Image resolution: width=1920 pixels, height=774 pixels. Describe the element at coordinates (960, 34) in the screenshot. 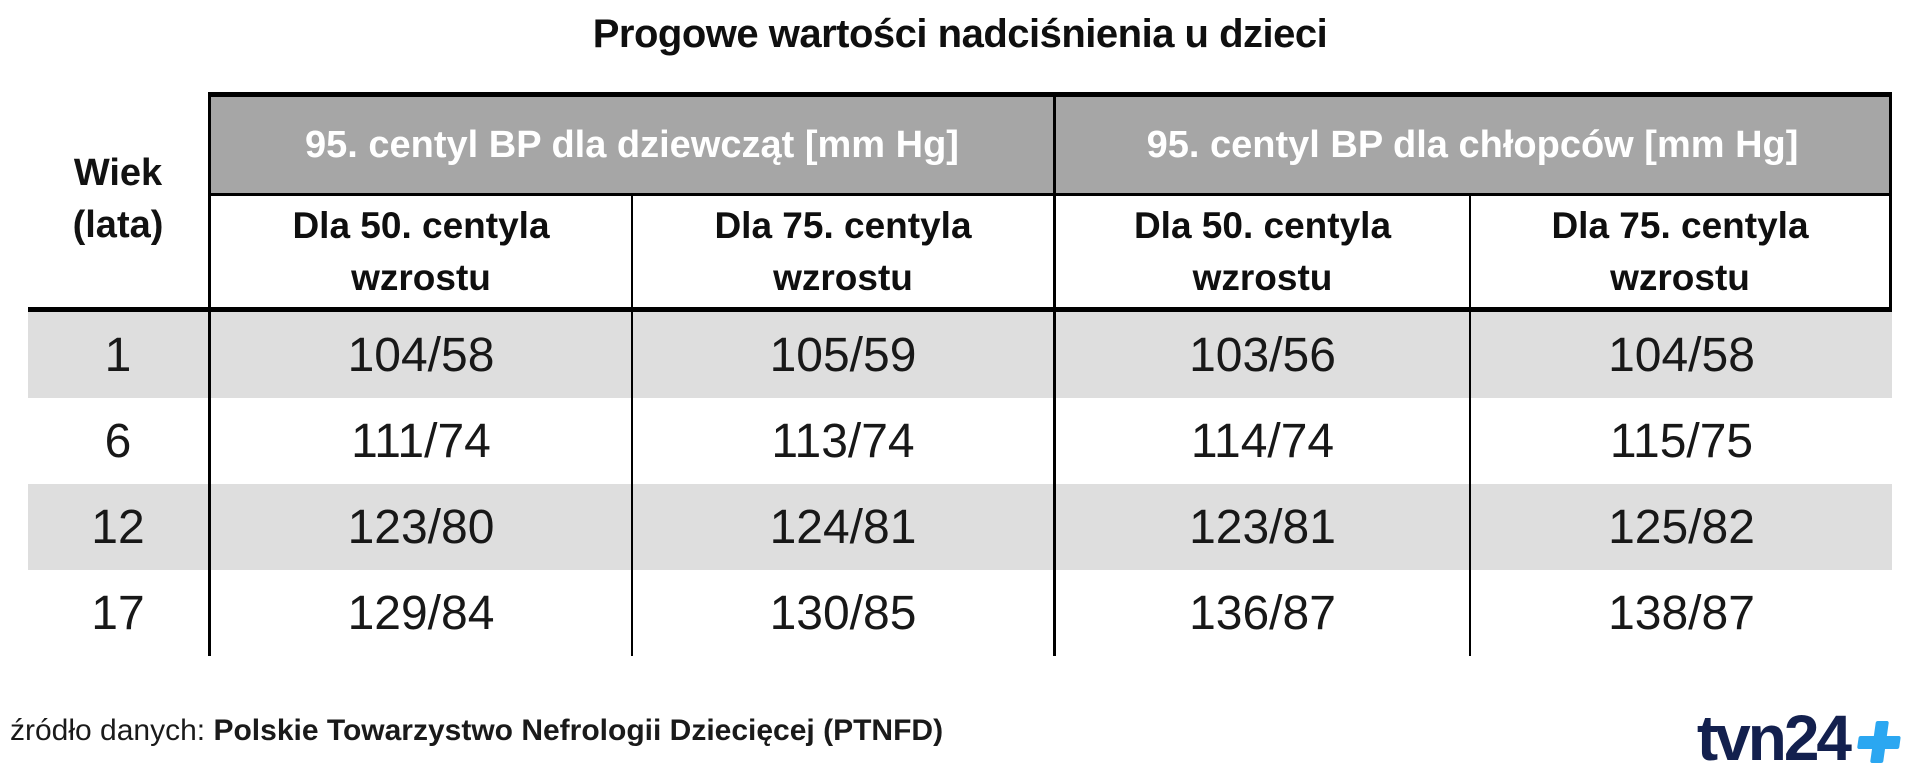

I see `chart-title: Progowe wartości nadciśnienia u dzieci` at that location.